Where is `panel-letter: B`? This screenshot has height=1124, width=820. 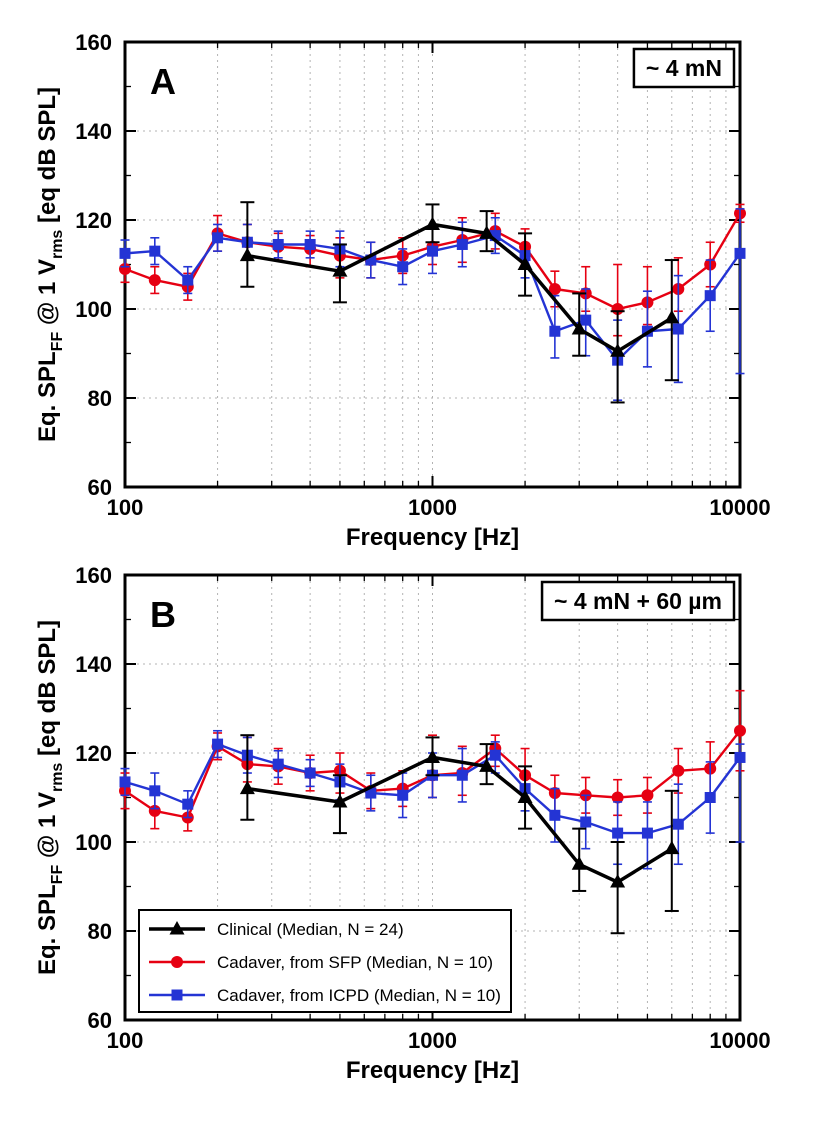
panel-letter: B is located at coordinates (163, 614).